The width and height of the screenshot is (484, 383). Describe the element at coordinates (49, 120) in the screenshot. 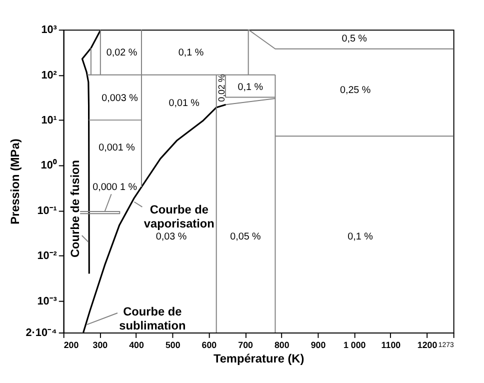

I see `y-tick-label: 10¹` at that location.